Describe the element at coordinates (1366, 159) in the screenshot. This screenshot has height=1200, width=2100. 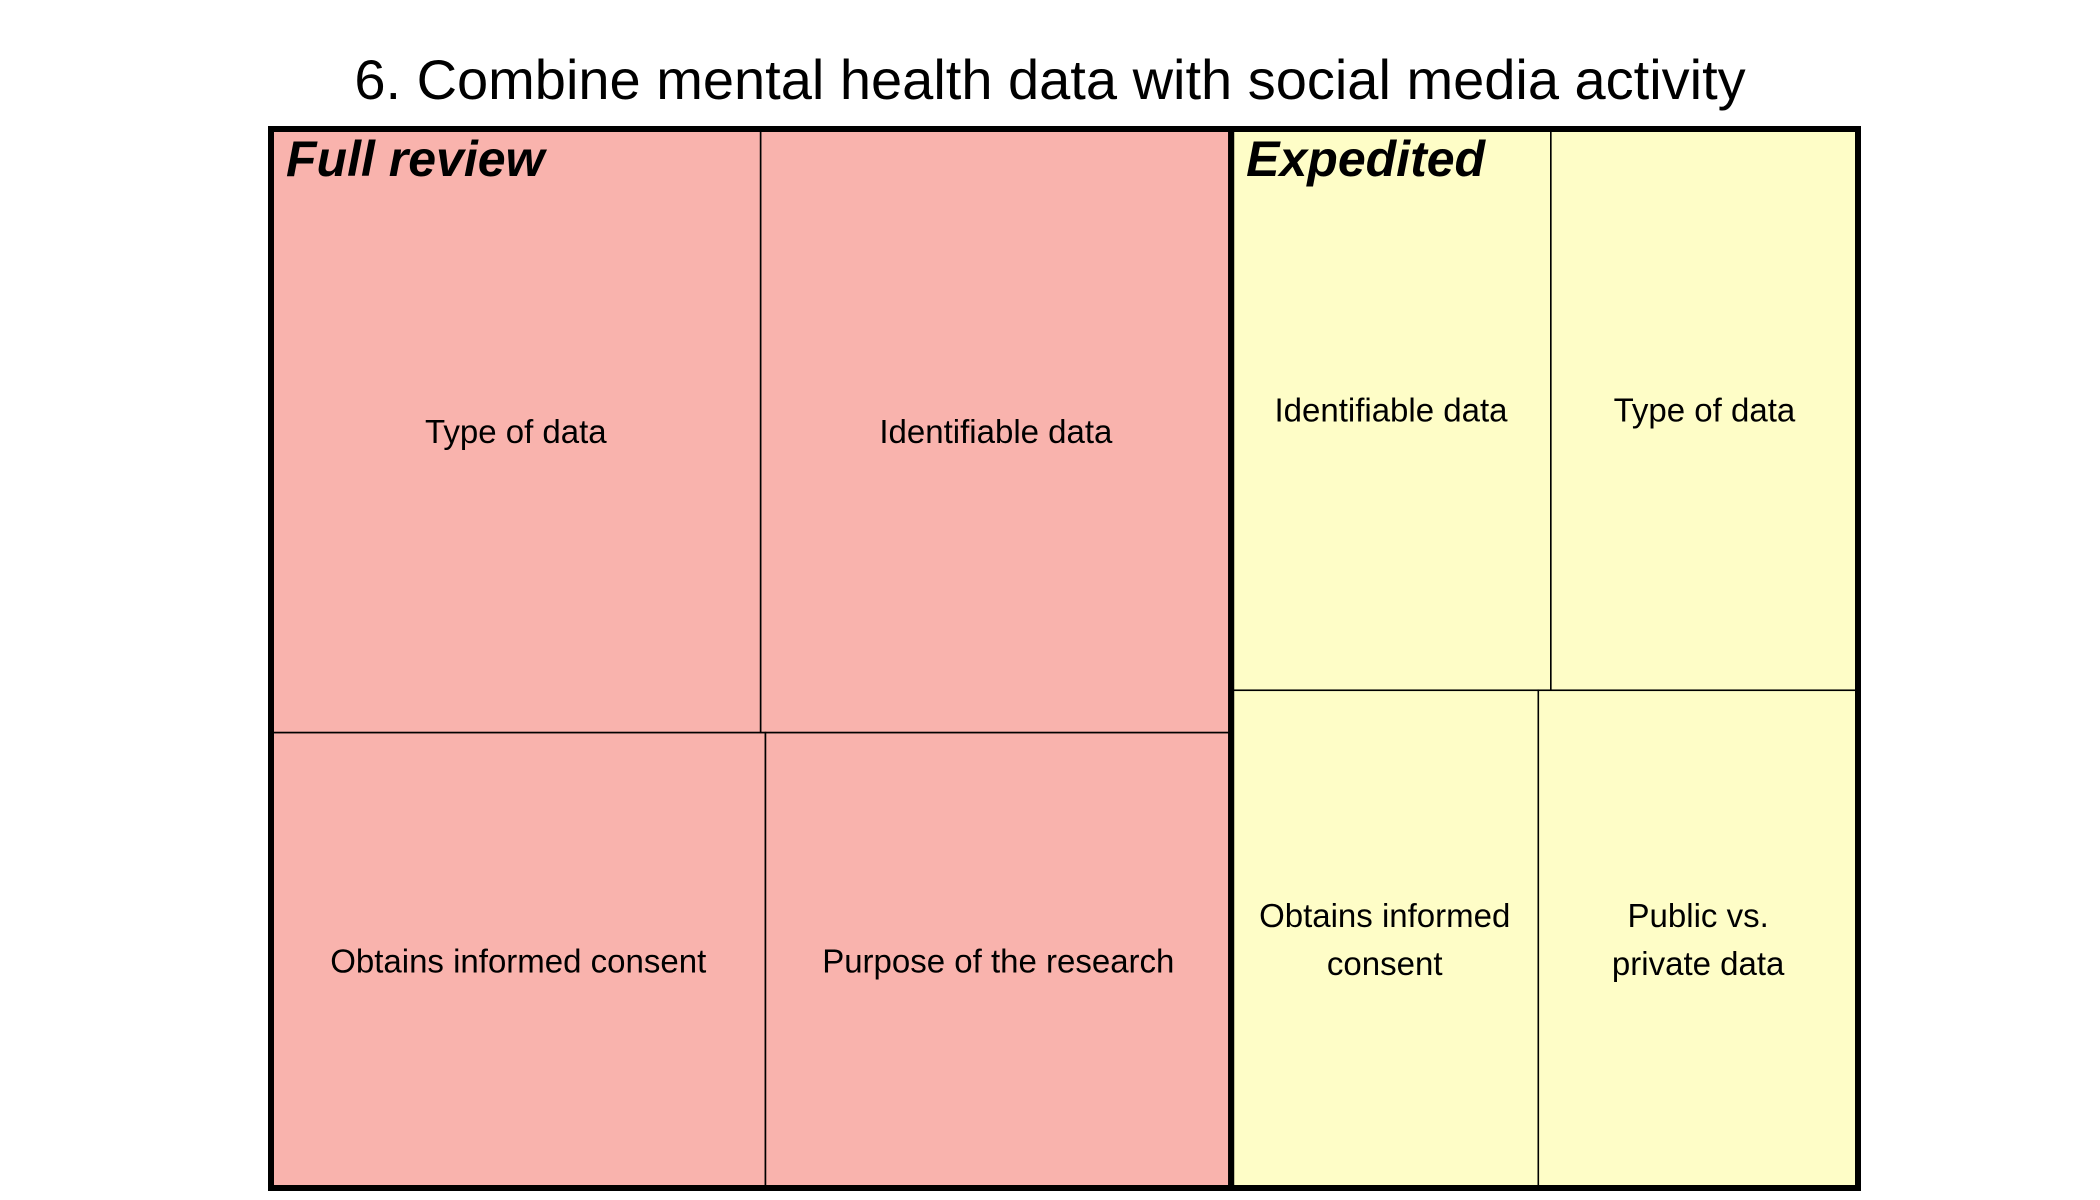
I see `treemap-group-label: Expedited` at that location.